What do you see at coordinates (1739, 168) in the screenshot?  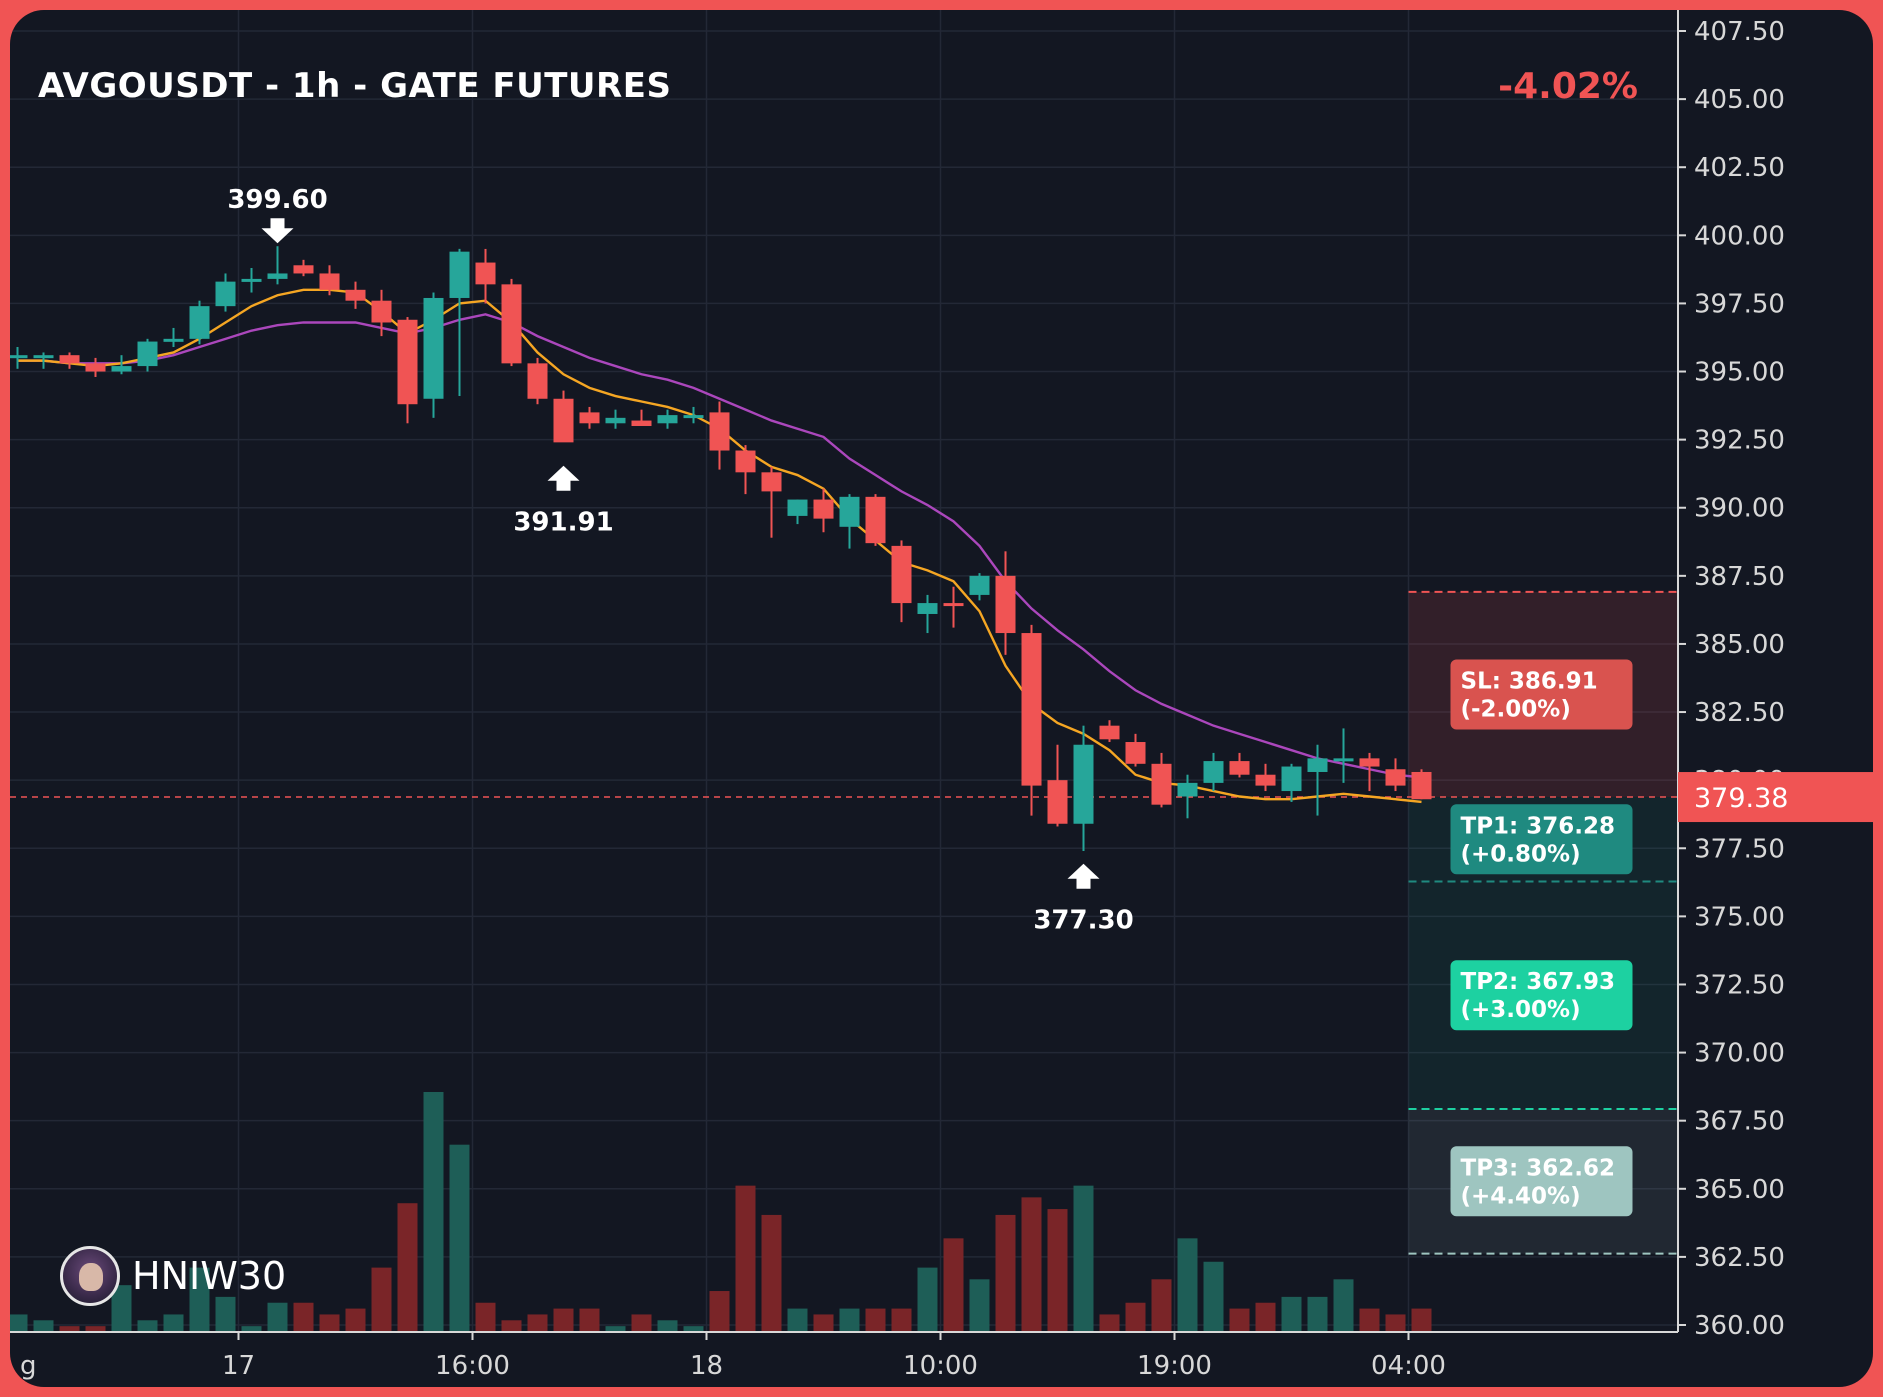 I see `y-tick-label: 402.50` at bounding box center [1739, 168].